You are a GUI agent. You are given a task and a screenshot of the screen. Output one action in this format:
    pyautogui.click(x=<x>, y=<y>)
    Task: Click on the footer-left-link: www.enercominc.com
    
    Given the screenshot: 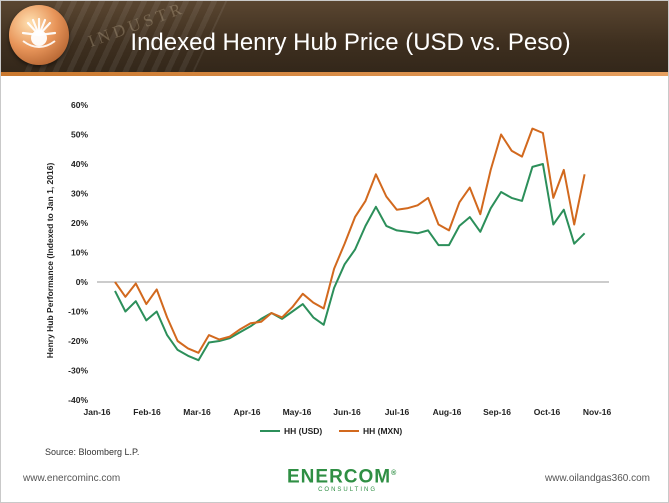 What is the action you would take?
    pyautogui.click(x=72, y=478)
    